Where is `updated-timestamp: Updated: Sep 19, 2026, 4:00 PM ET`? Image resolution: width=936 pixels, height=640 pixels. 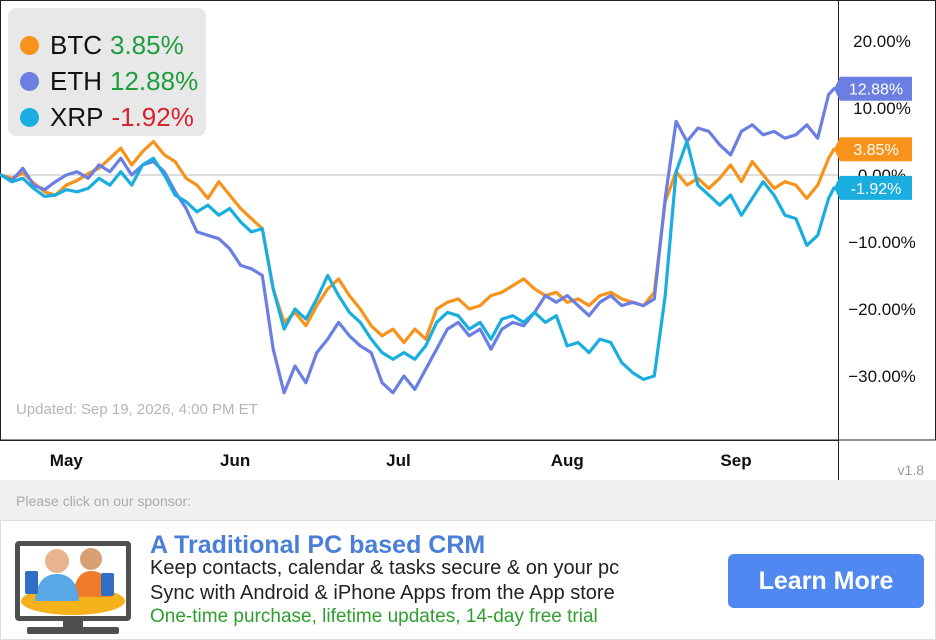
updated-timestamp: Updated: Sep 19, 2026, 4:00 PM ET is located at coordinates (137, 409).